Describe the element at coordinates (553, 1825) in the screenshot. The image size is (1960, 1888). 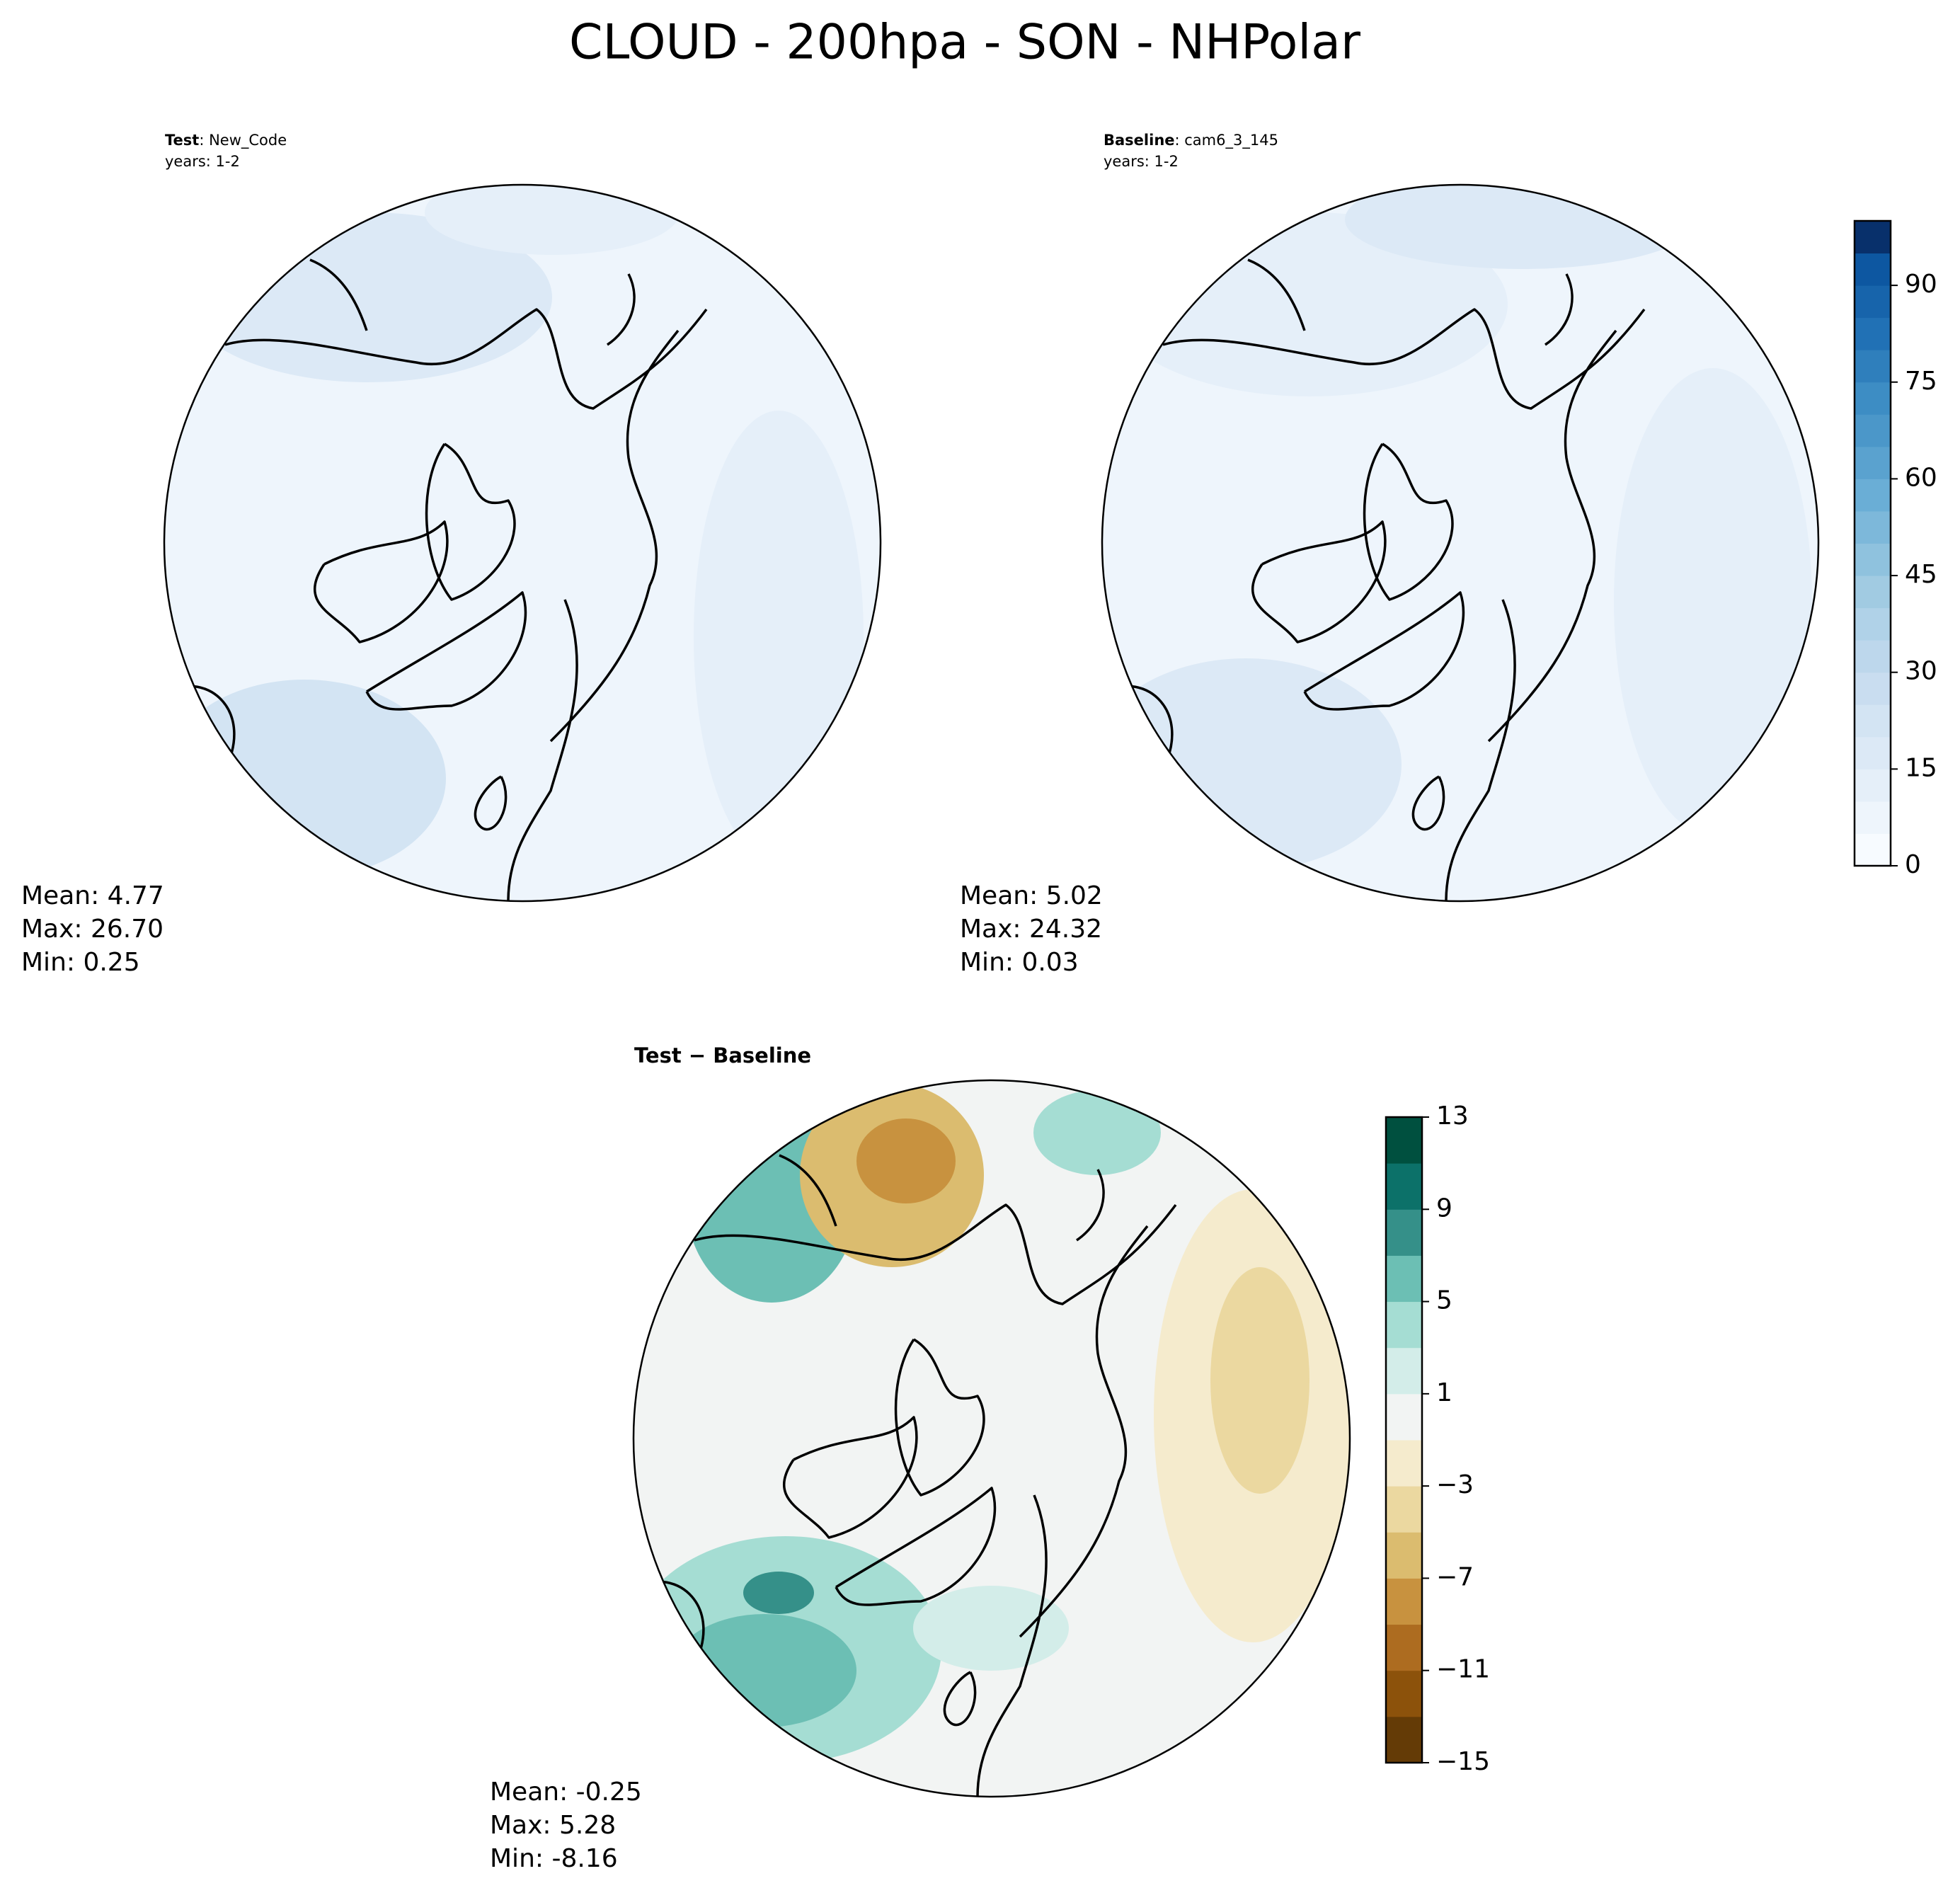
I see `stat-line: Max: 5.28` at that location.